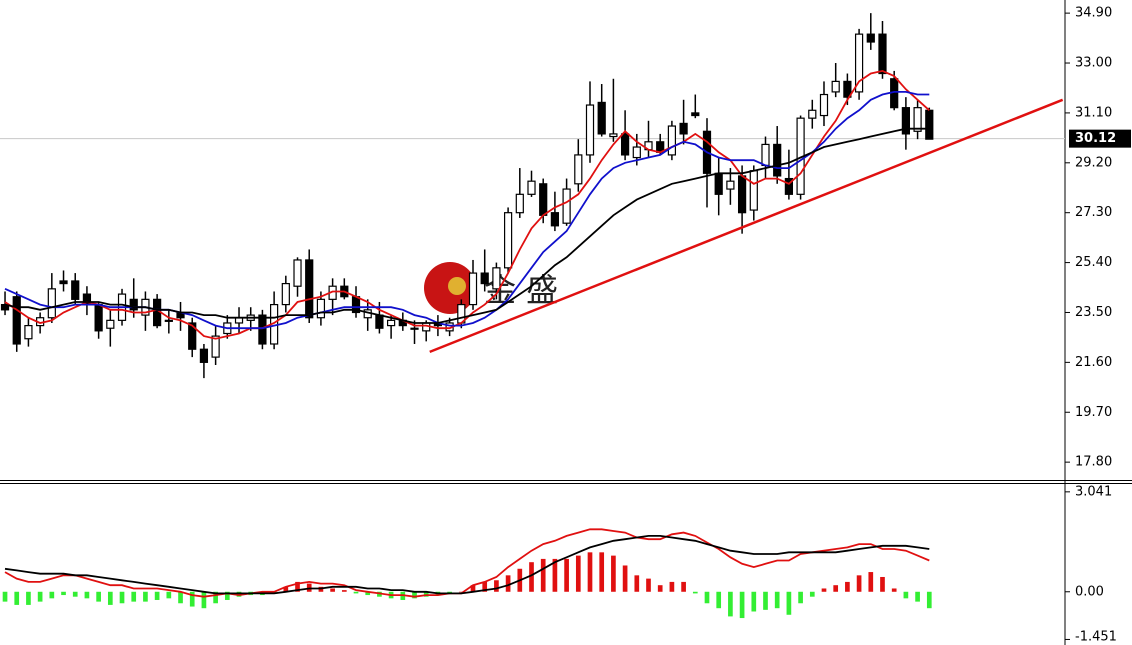  I want to click on y-tick-label: 3.041, so click(1093, 491).